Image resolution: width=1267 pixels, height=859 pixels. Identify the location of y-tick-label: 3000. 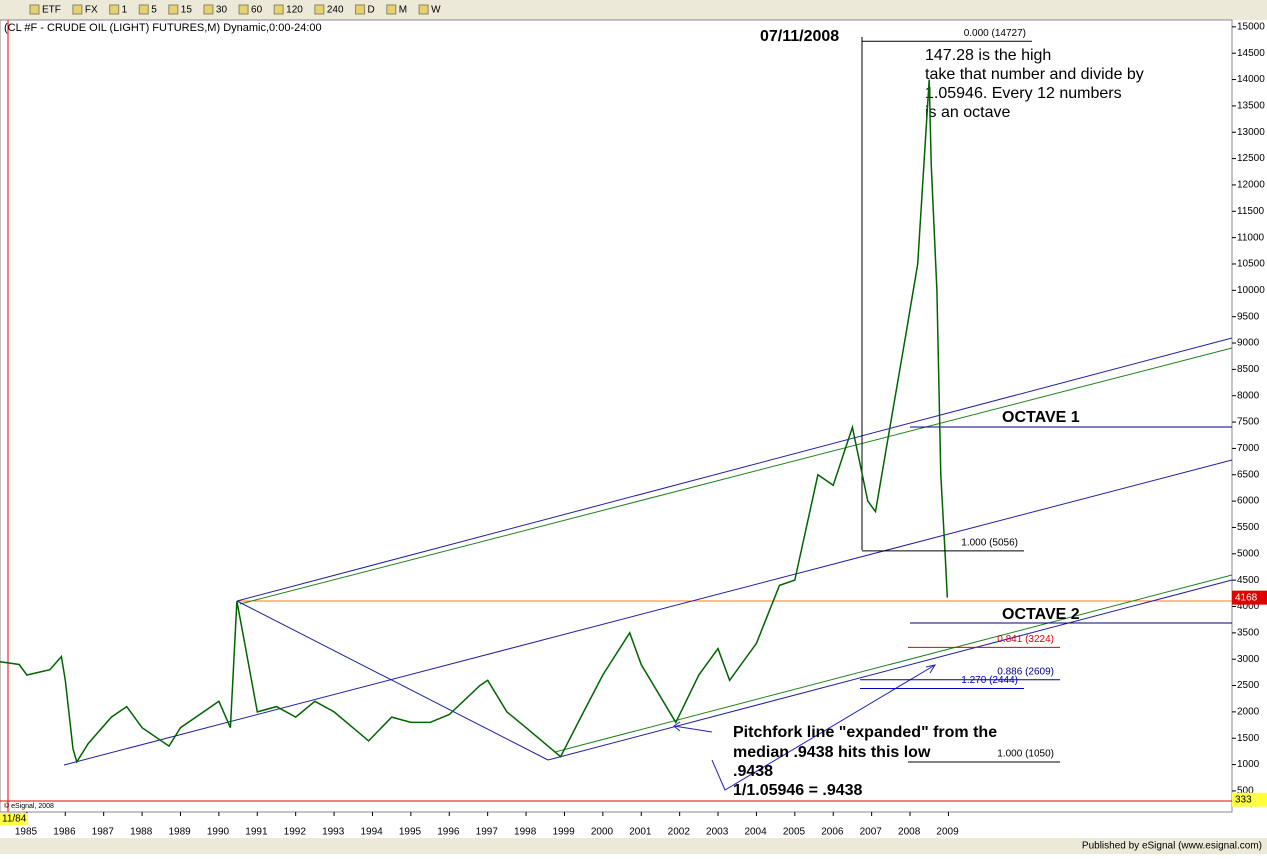
(1248, 659).